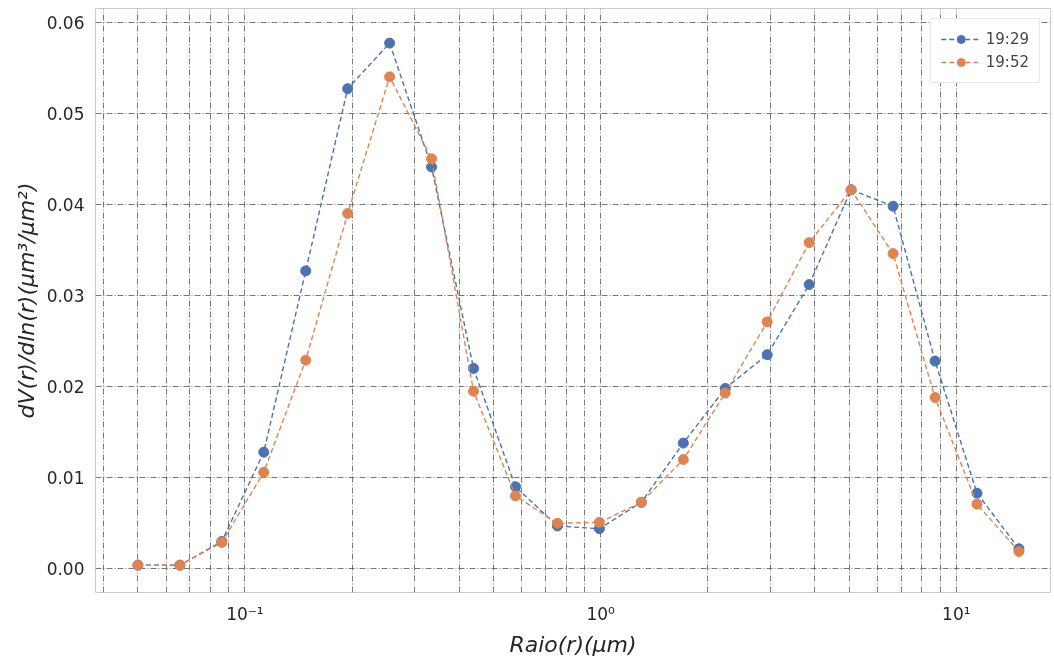 This screenshot has height=659, width=1054. Describe the element at coordinates (245, 613) in the screenshot. I see `x-tick-label: 10⁻¹` at that location.